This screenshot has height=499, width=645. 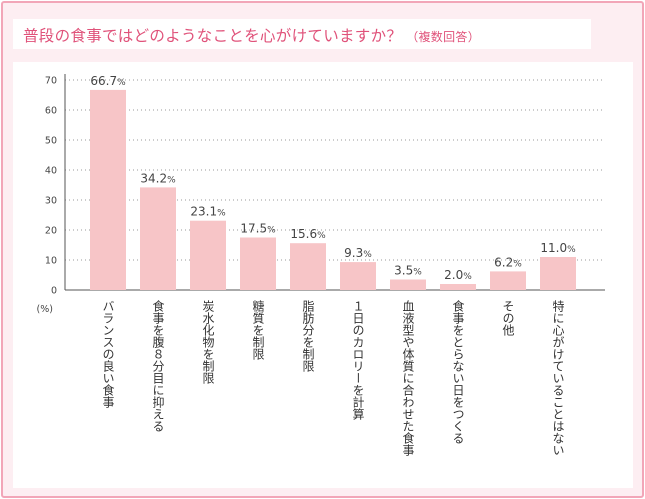 What do you see at coordinates (458, 371) in the screenshot?
I see `category-label: 食事をとらない日をつくる` at bounding box center [458, 371].